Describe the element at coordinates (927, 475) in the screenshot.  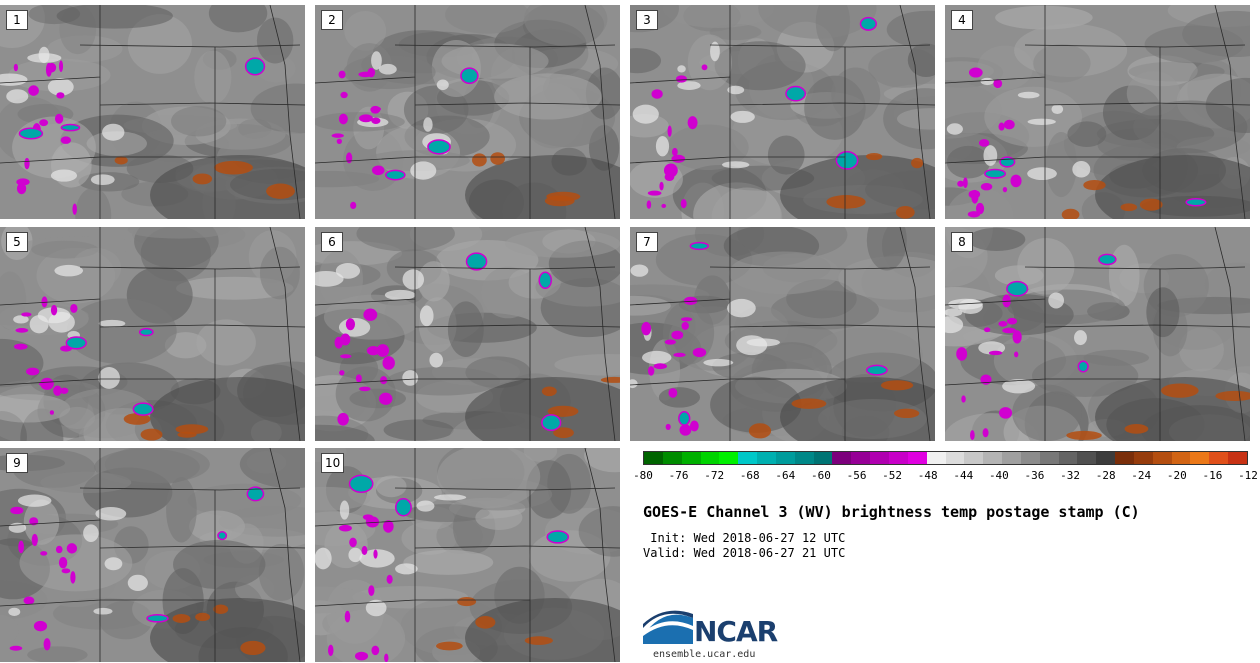
I see `colorbar-tick: -48` at that location.